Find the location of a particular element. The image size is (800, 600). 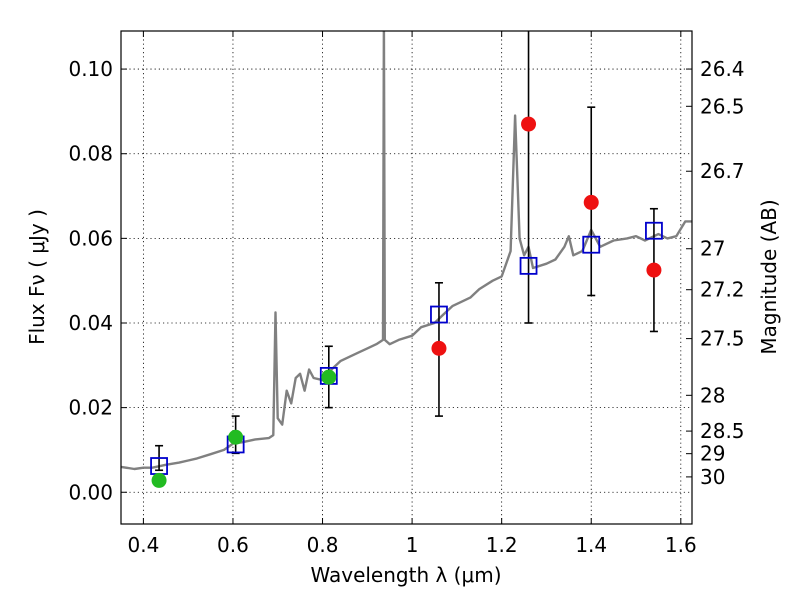

x-tick-label: 0.4 is located at coordinates (143, 545).